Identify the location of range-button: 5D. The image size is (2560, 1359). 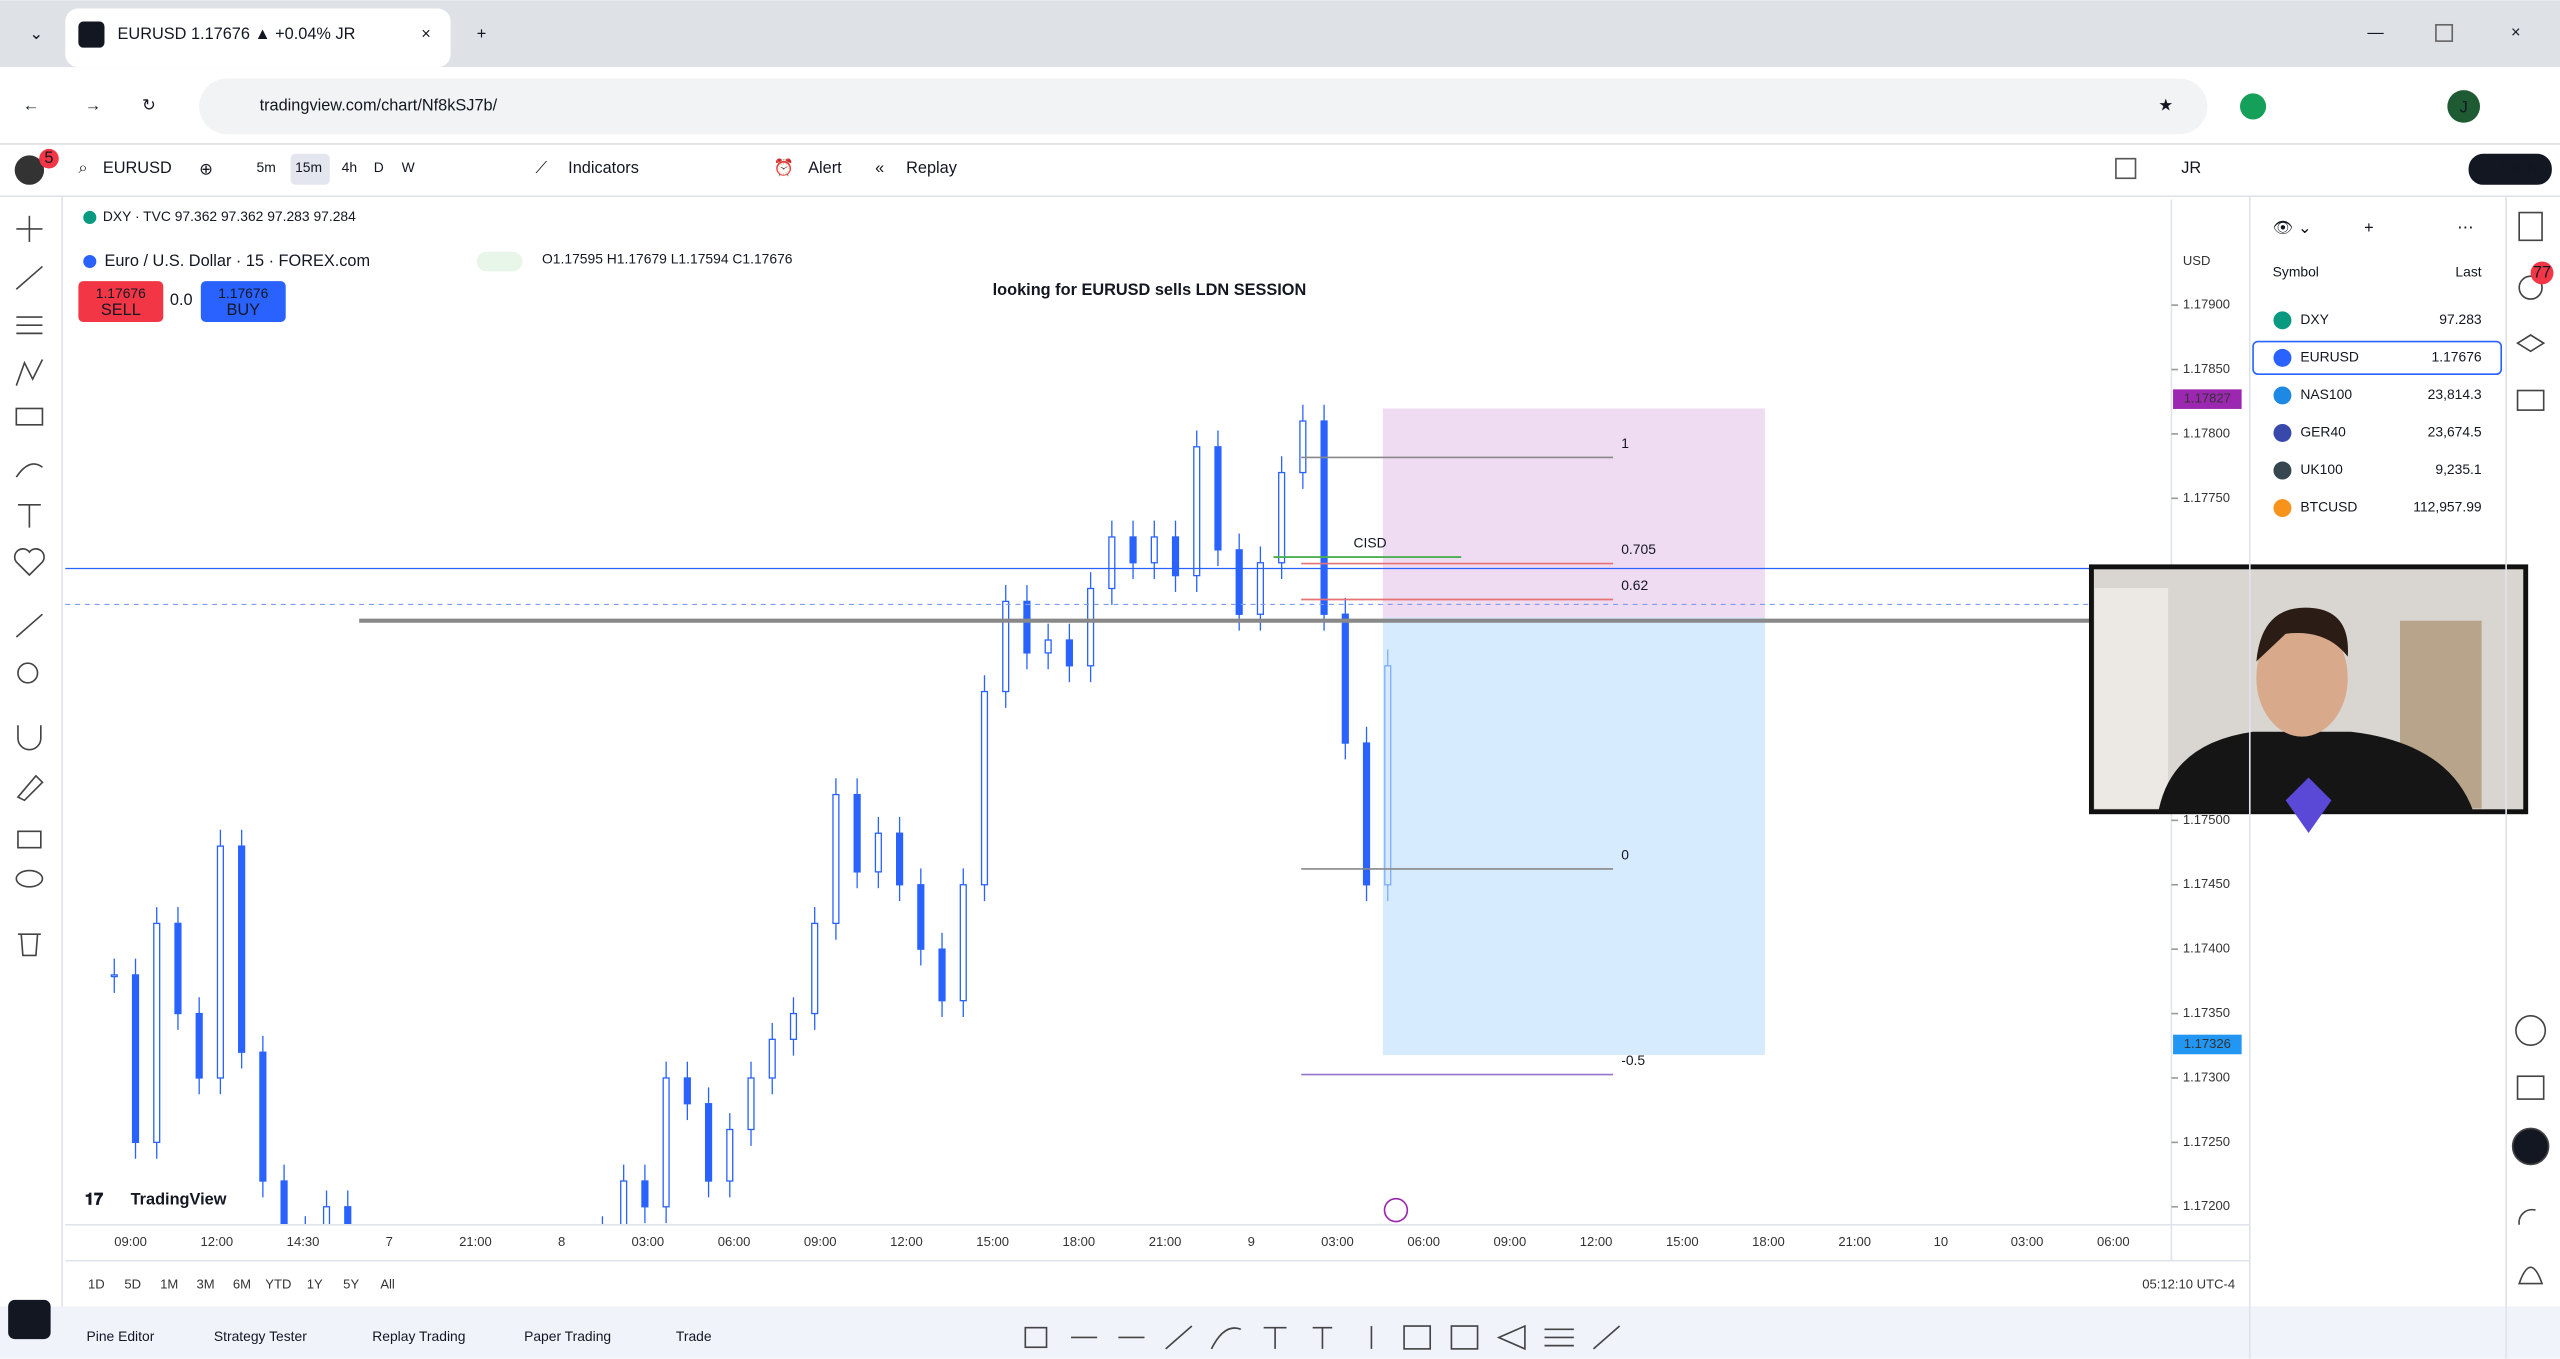
(132, 1284).